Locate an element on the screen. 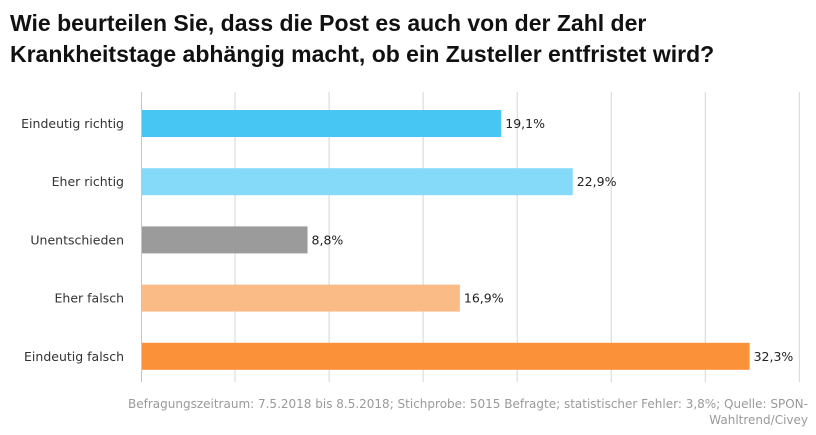  category-label: Eher falsch is located at coordinates (89, 298).